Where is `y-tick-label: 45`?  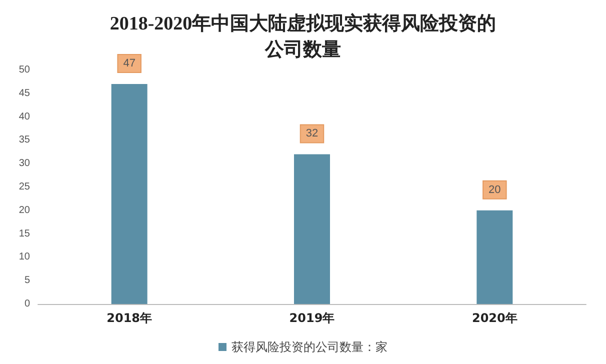 y-tick-label: 45 is located at coordinates (24, 93).